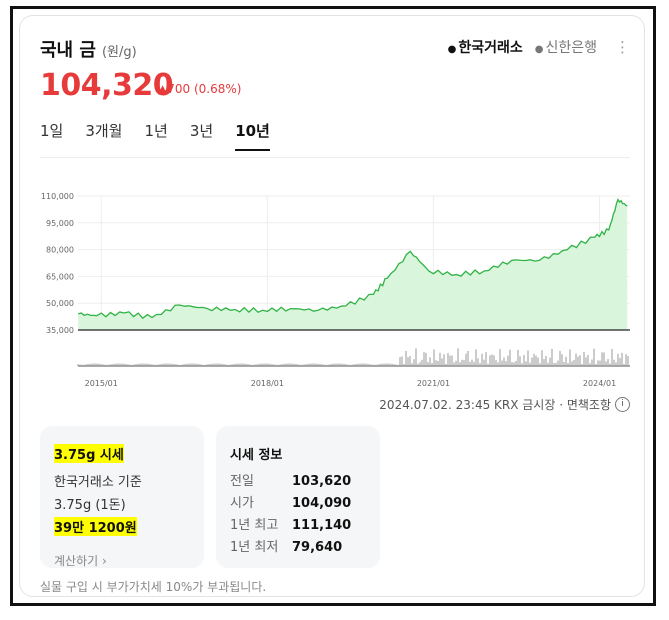  Describe the element at coordinates (68, 50) in the screenshot. I see `title-text: 국내 금` at that location.